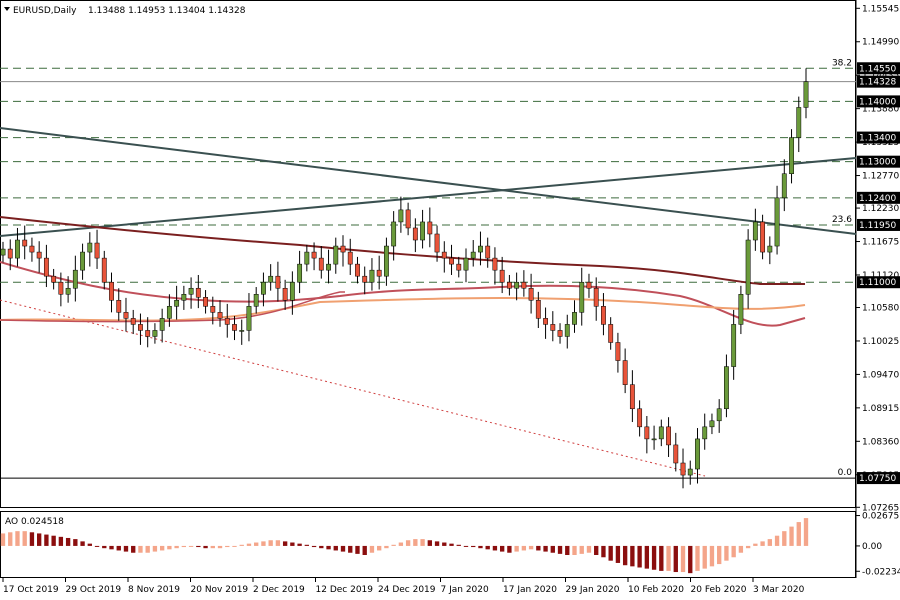  Describe the element at coordinates (880, 177) in the screenshot. I see `price-tick-label: 1.12770` at that location.